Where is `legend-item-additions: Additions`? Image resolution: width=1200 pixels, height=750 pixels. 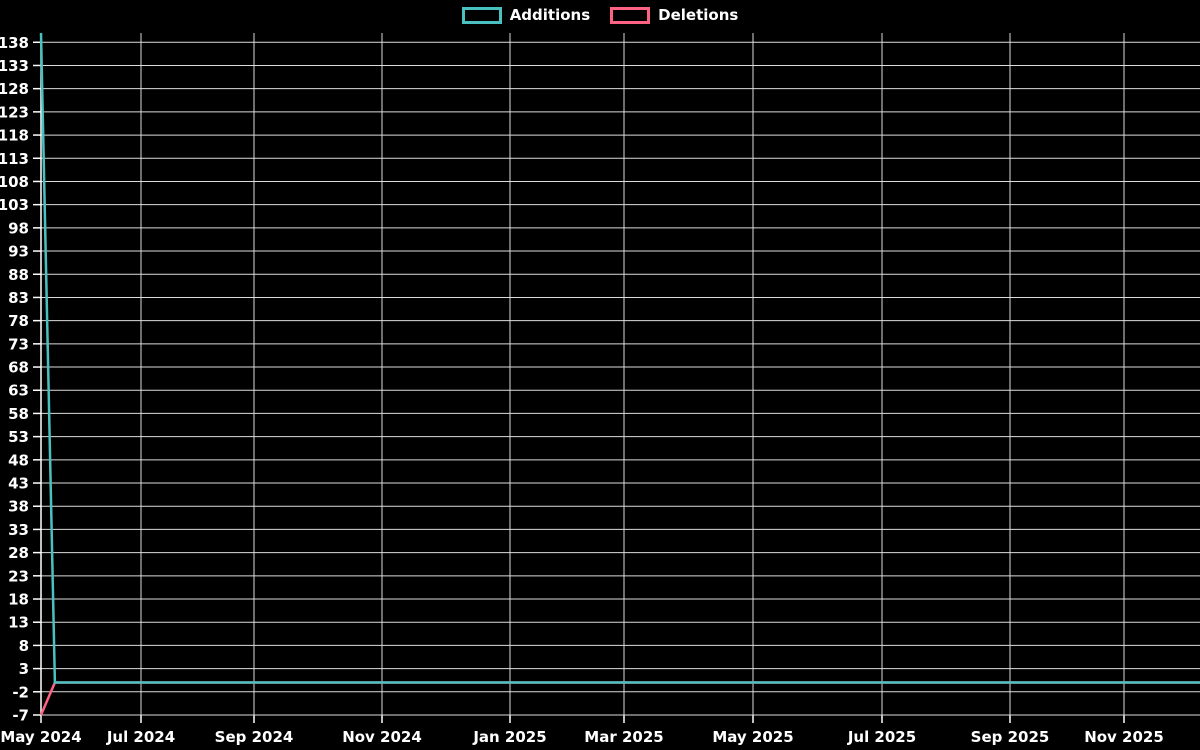 legend-item-additions: Additions is located at coordinates (526, 15).